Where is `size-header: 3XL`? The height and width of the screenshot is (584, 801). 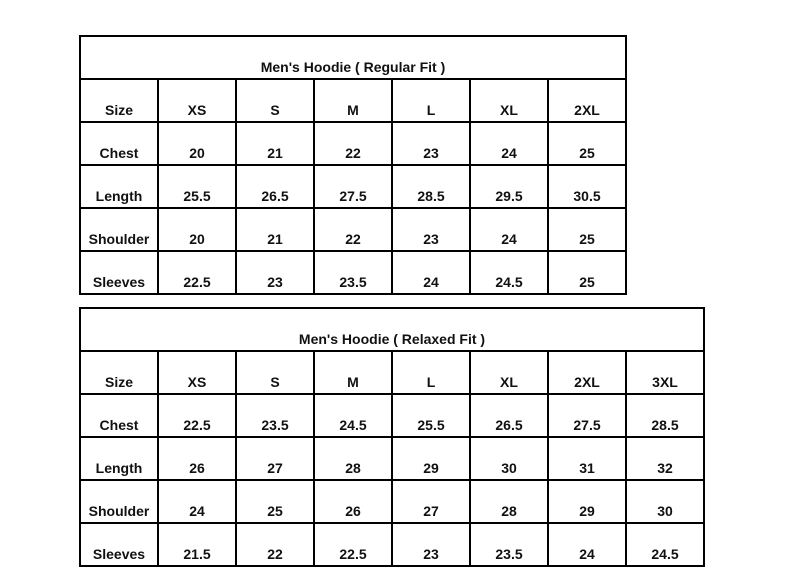
size-header: 3XL is located at coordinates (665, 372).